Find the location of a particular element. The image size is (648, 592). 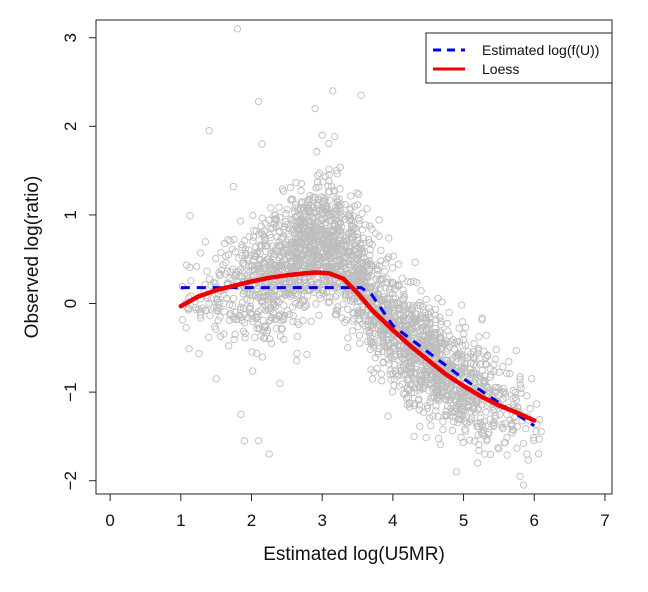

y-tick-label: 2 is located at coordinates (70, 126).